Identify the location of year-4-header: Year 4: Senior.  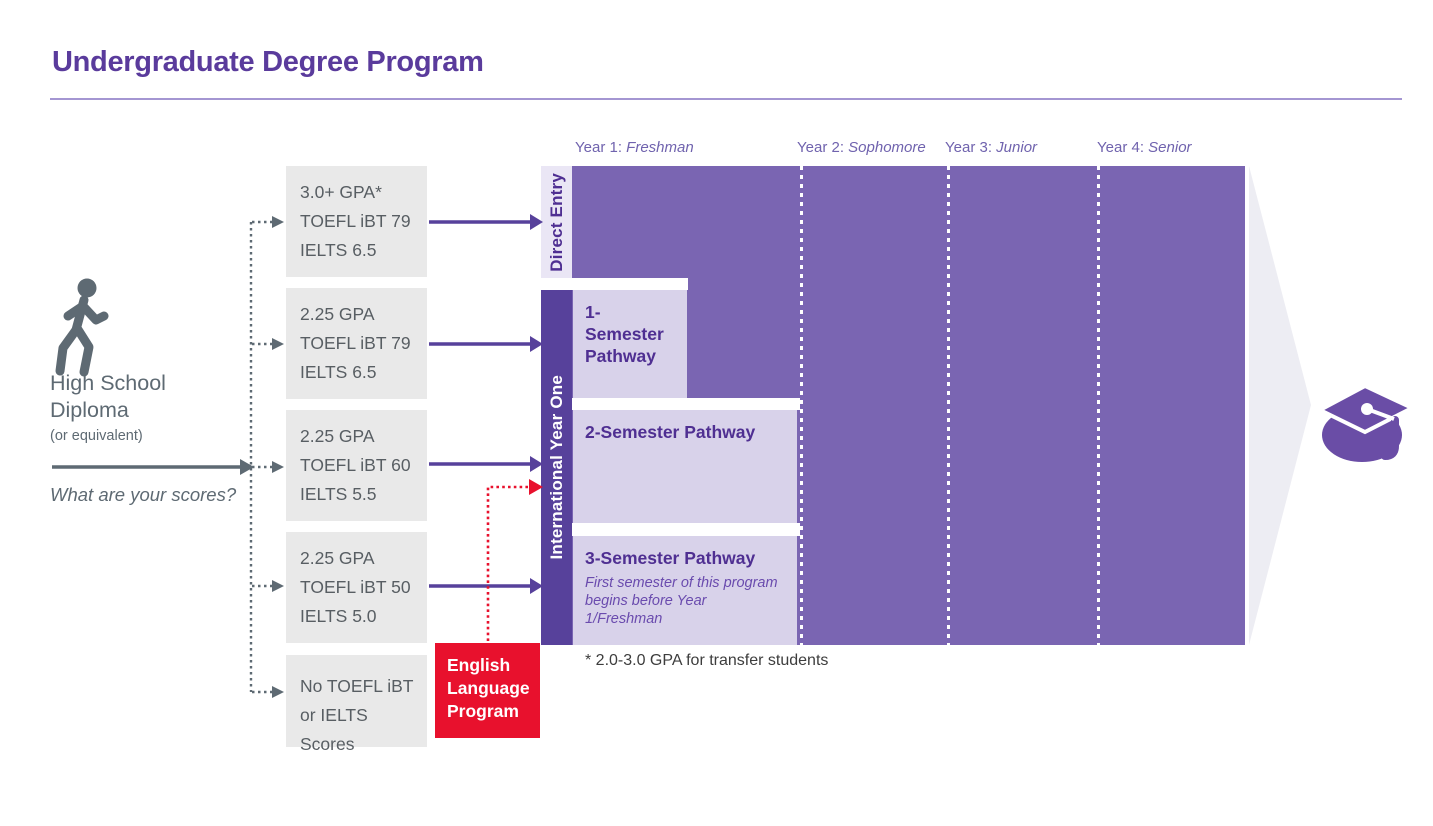
(1144, 147).